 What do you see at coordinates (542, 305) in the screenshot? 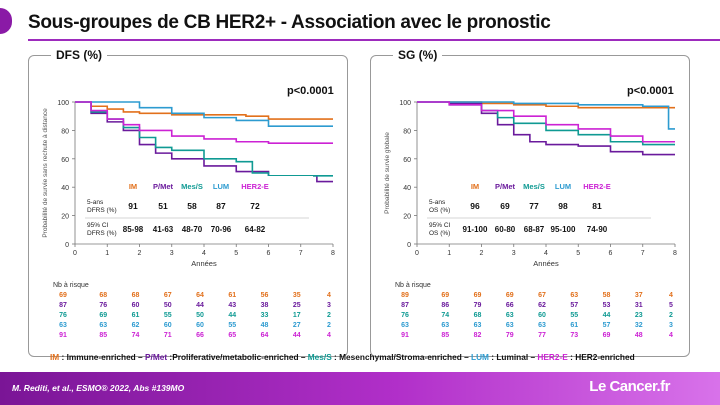
I see `sg-risk-value: 62` at bounding box center [542, 305].